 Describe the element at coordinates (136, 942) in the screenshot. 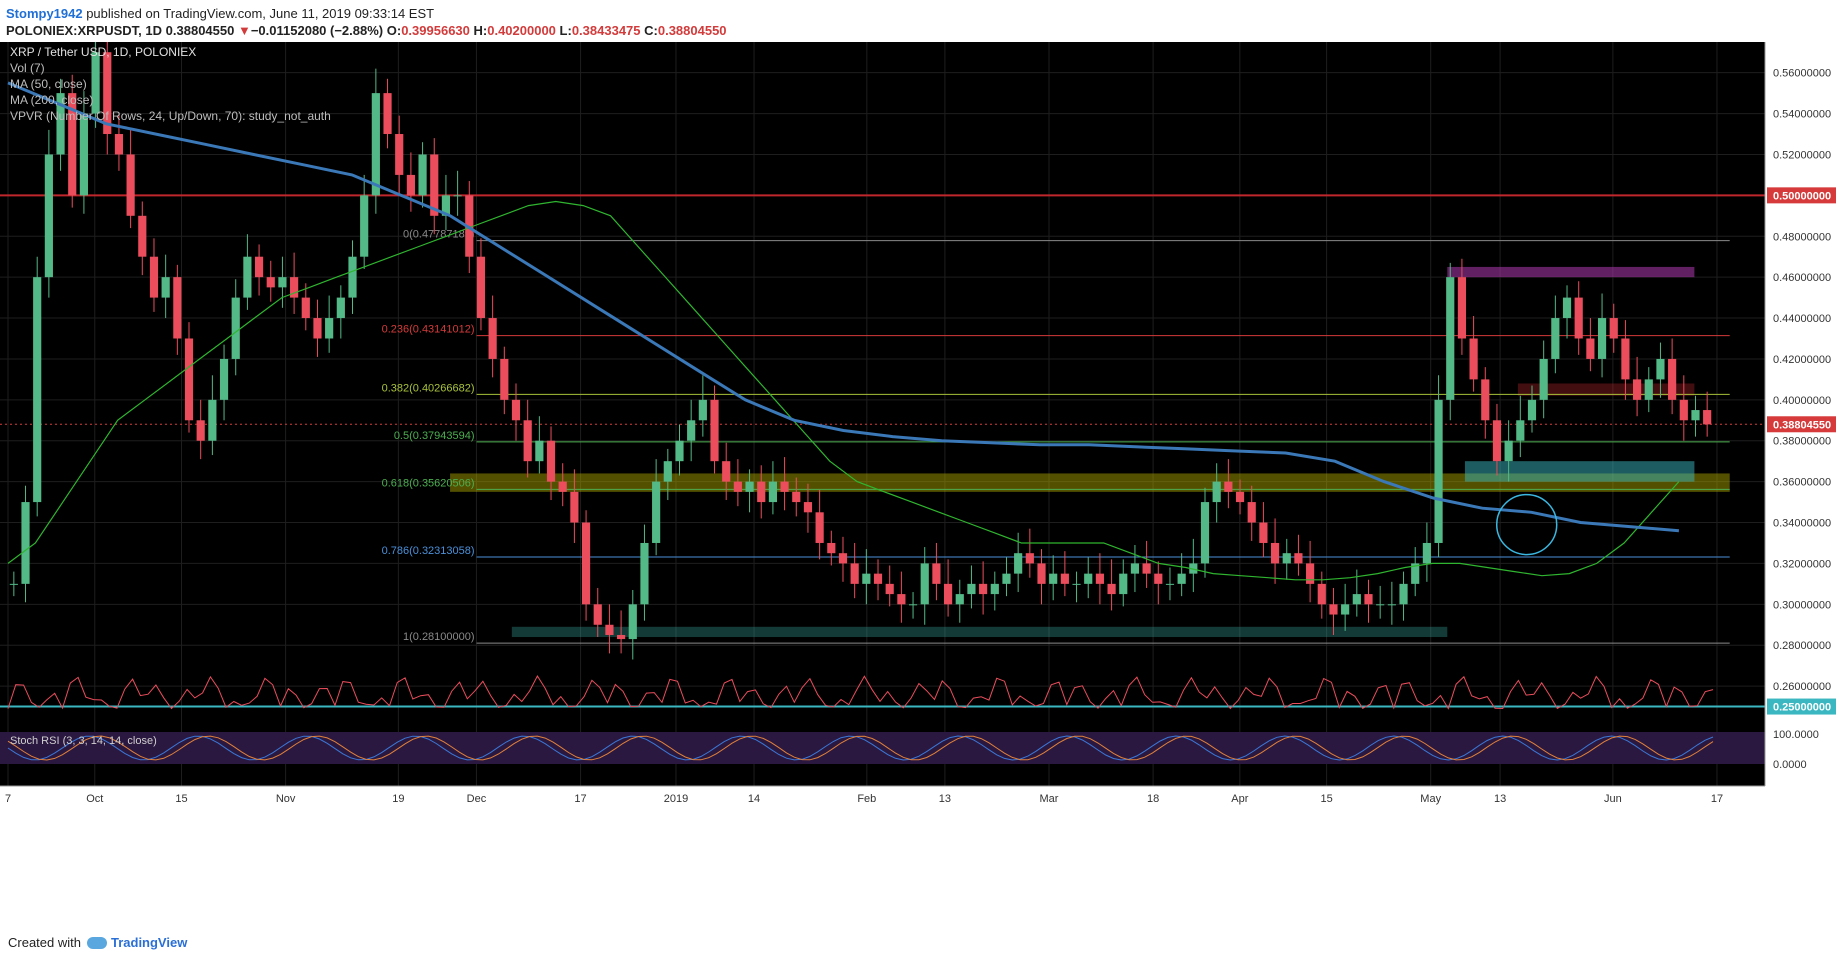

I see `tradingview-logo: TradingView` at that location.